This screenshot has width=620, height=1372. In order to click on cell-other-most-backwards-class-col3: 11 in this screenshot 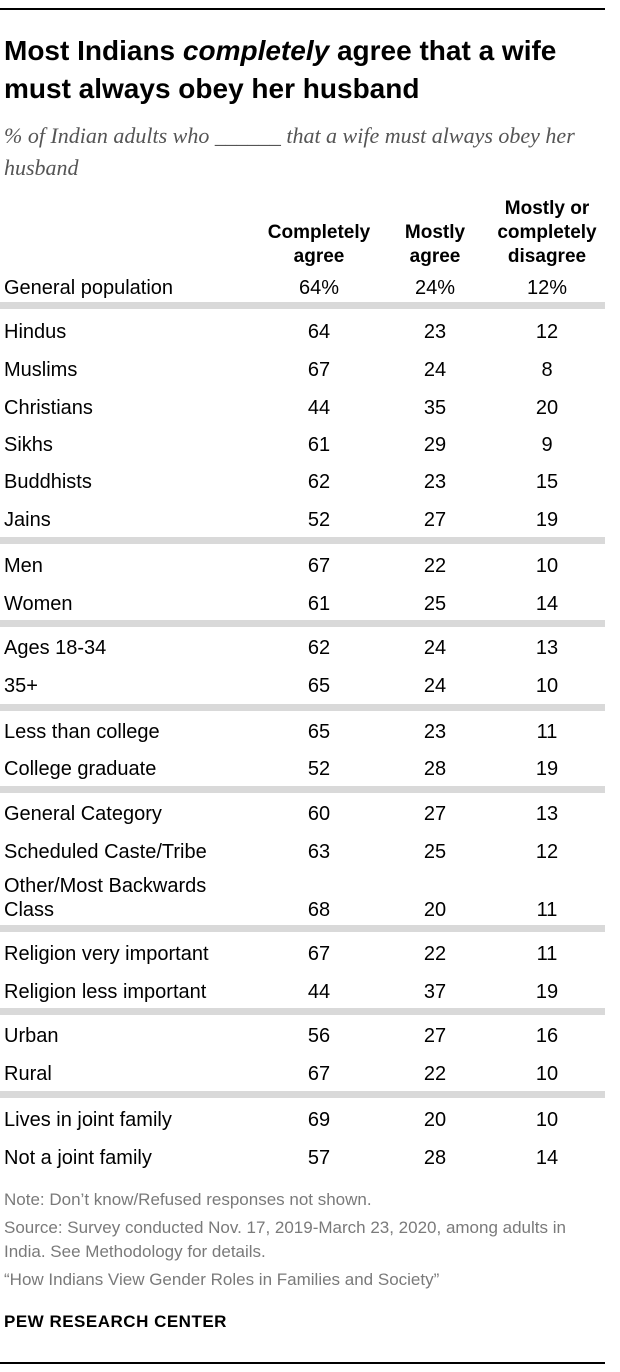, I will do `click(547, 910)`.